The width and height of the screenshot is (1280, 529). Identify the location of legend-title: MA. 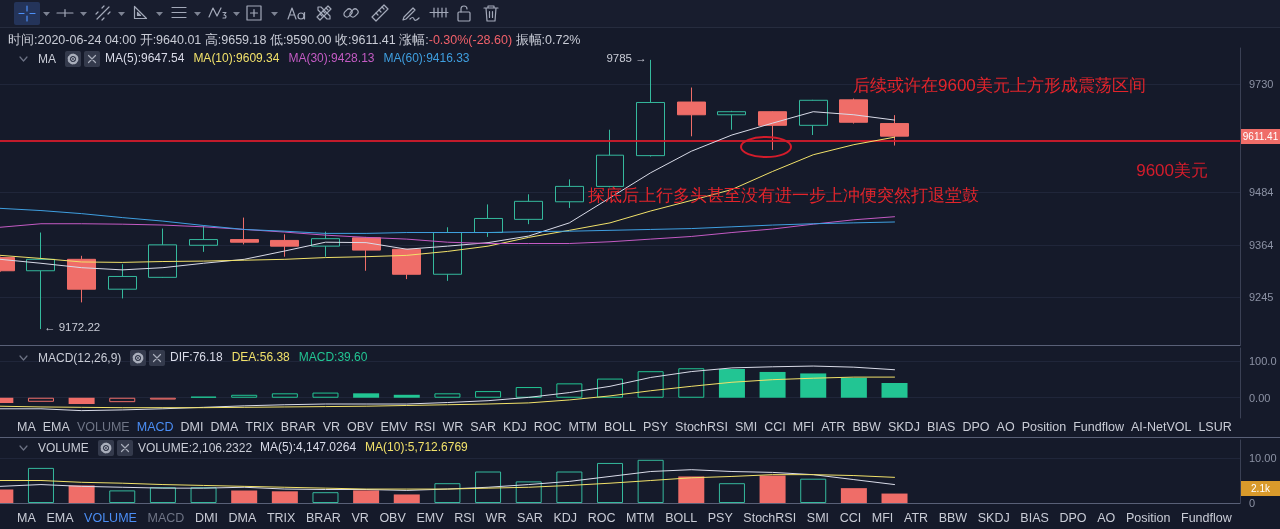
(47, 59).